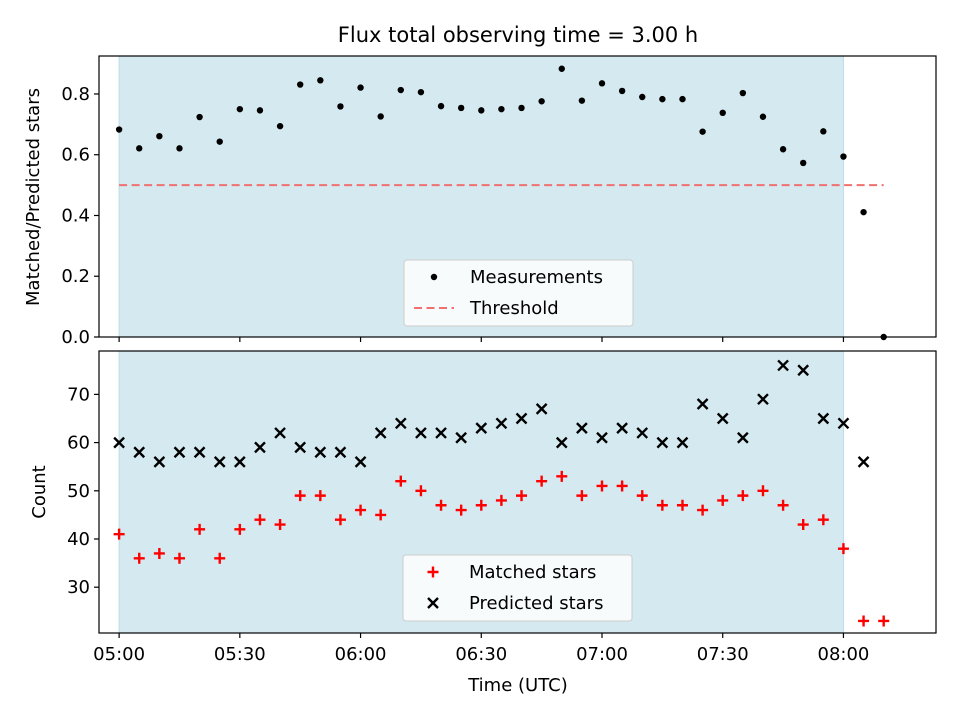 The height and width of the screenshot is (720, 960). I want to click on legend-swatch, so click(433, 603).